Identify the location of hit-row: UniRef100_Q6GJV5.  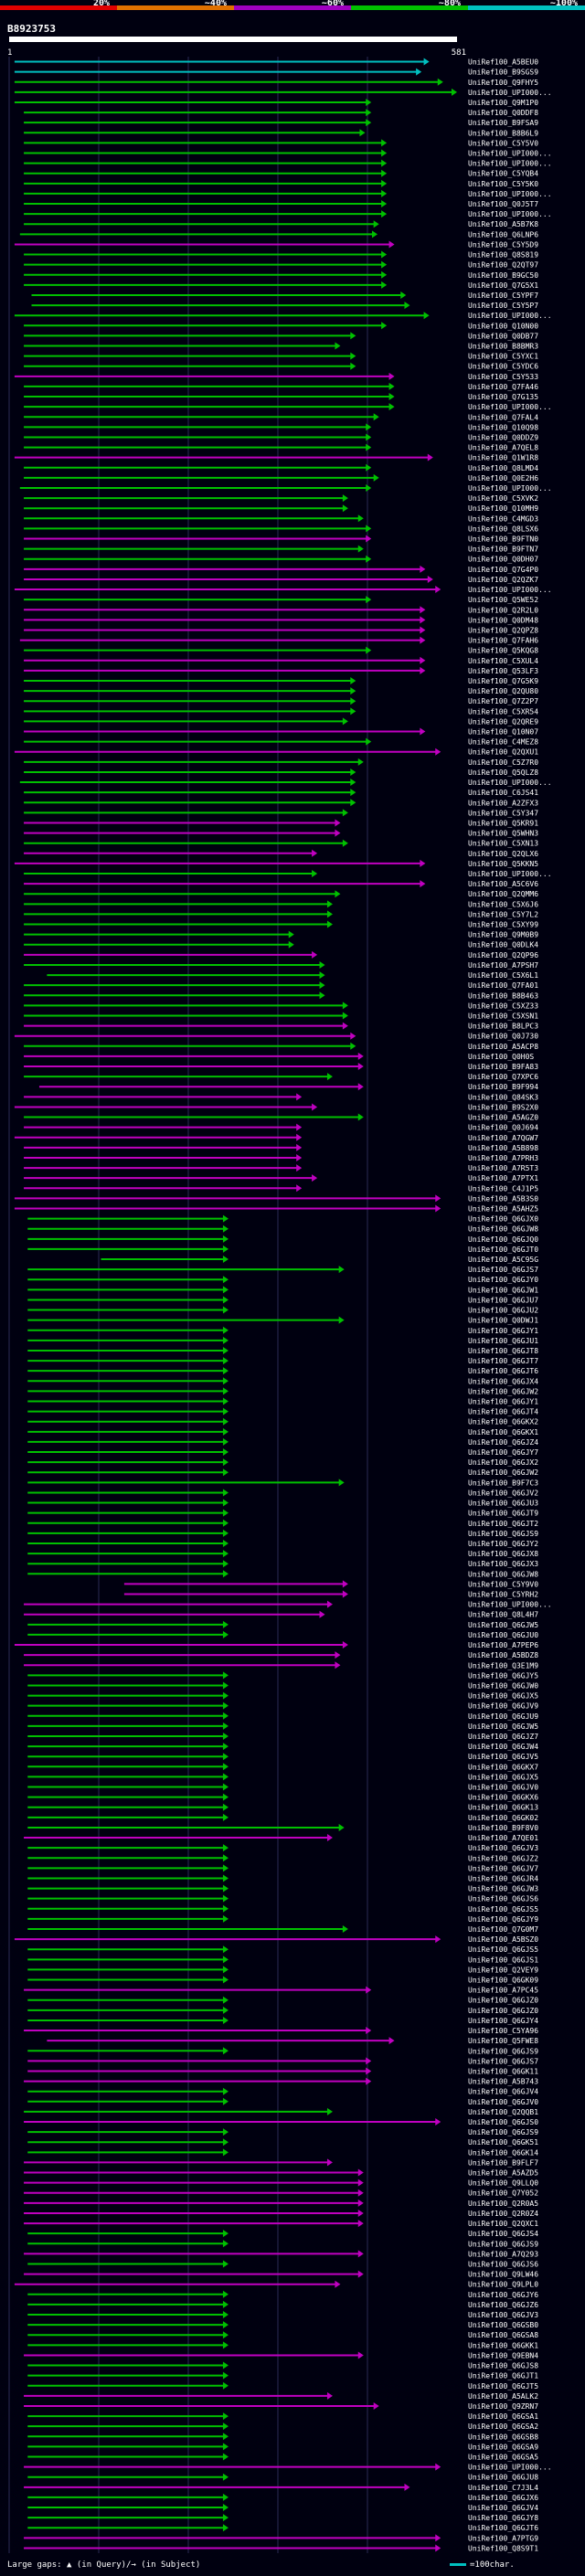
(283, 1757).